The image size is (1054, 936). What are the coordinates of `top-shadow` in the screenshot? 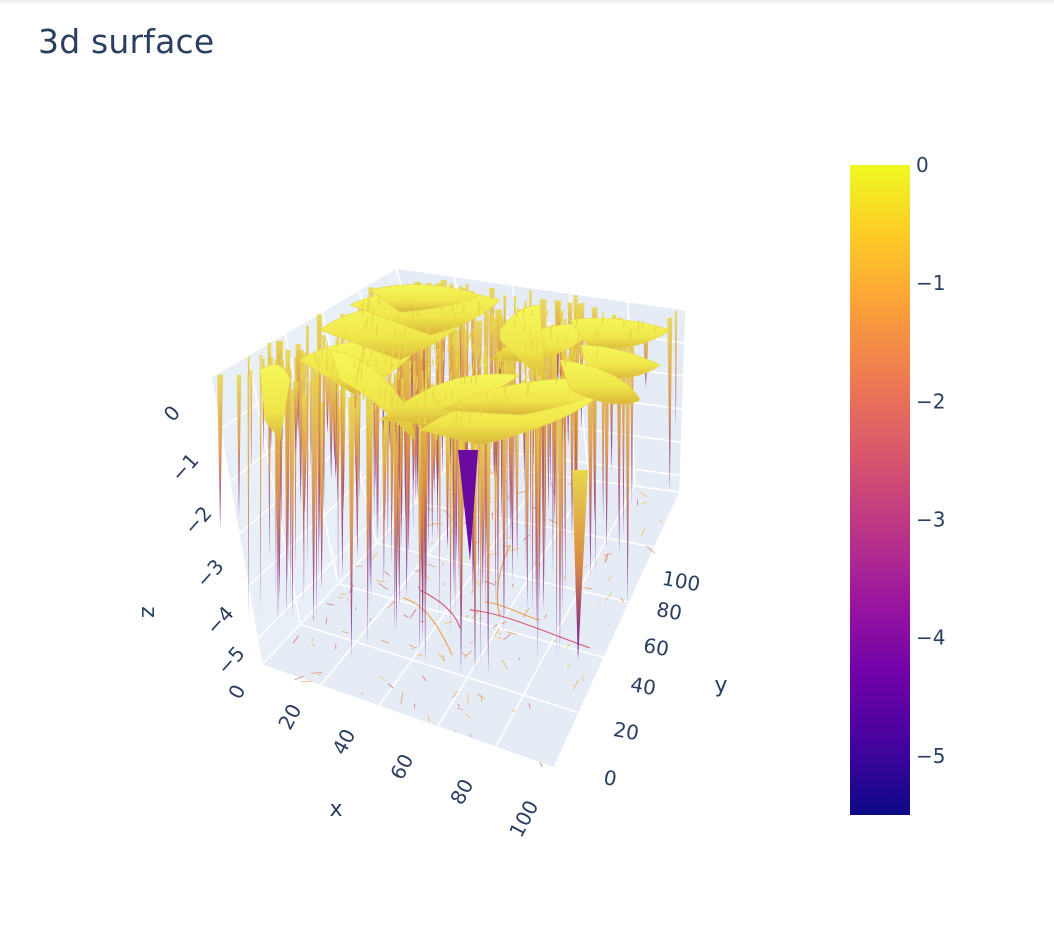 It's located at (527, 3).